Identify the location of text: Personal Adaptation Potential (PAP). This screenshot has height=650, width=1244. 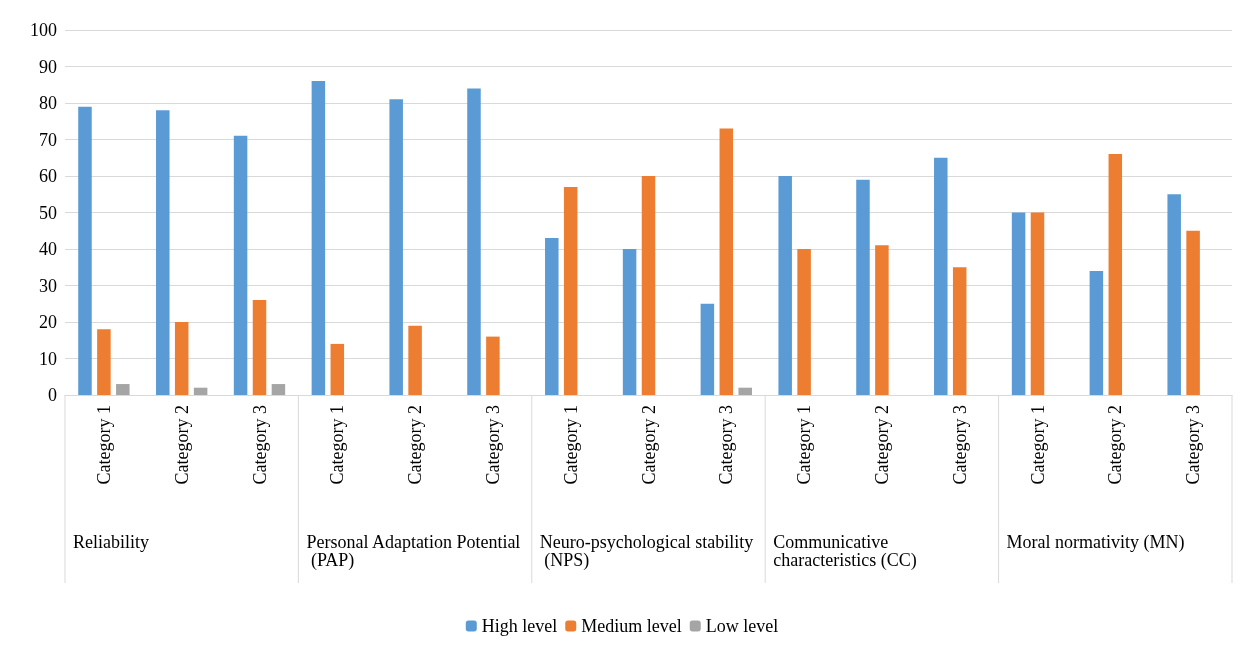
(413, 551).